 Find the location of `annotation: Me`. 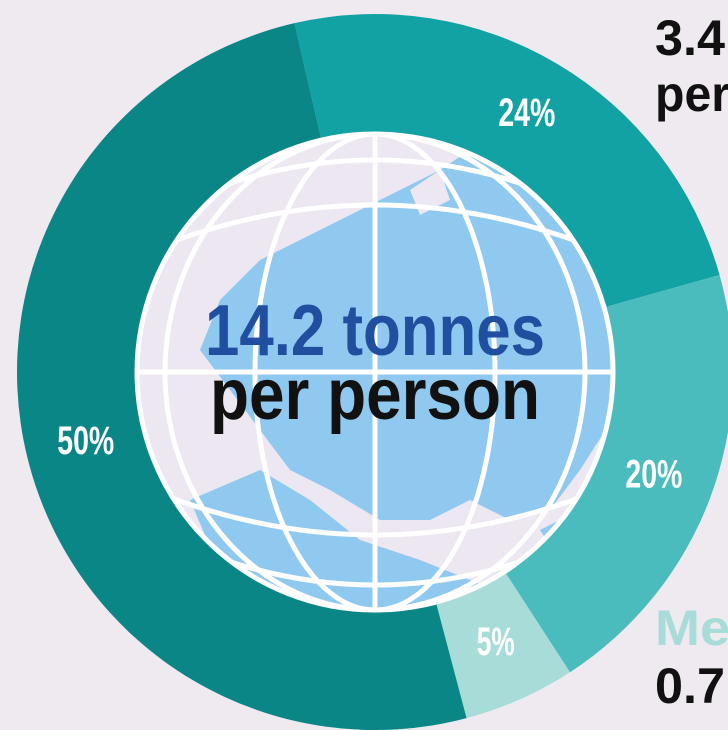

annotation: Me is located at coordinates (691, 628).